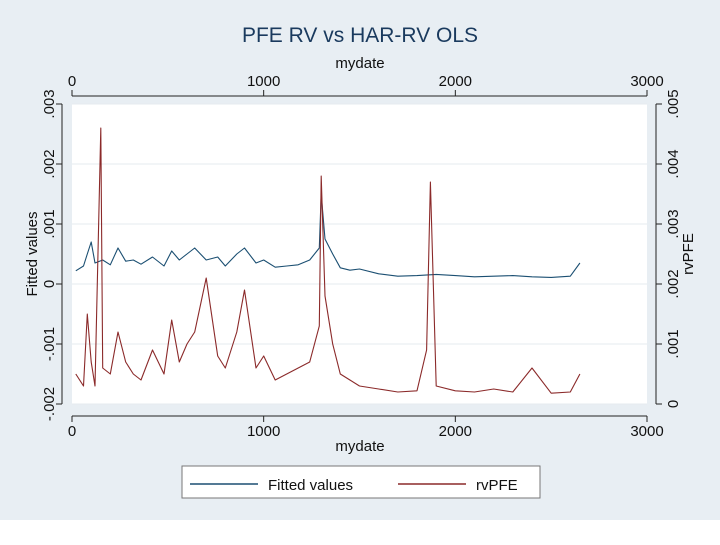 The width and height of the screenshot is (720, 545). What do you see at coordinates (688, 254) in the screenshot?
I see `y-axis-label-right: rvPFE` at bounding box center [688, 254].